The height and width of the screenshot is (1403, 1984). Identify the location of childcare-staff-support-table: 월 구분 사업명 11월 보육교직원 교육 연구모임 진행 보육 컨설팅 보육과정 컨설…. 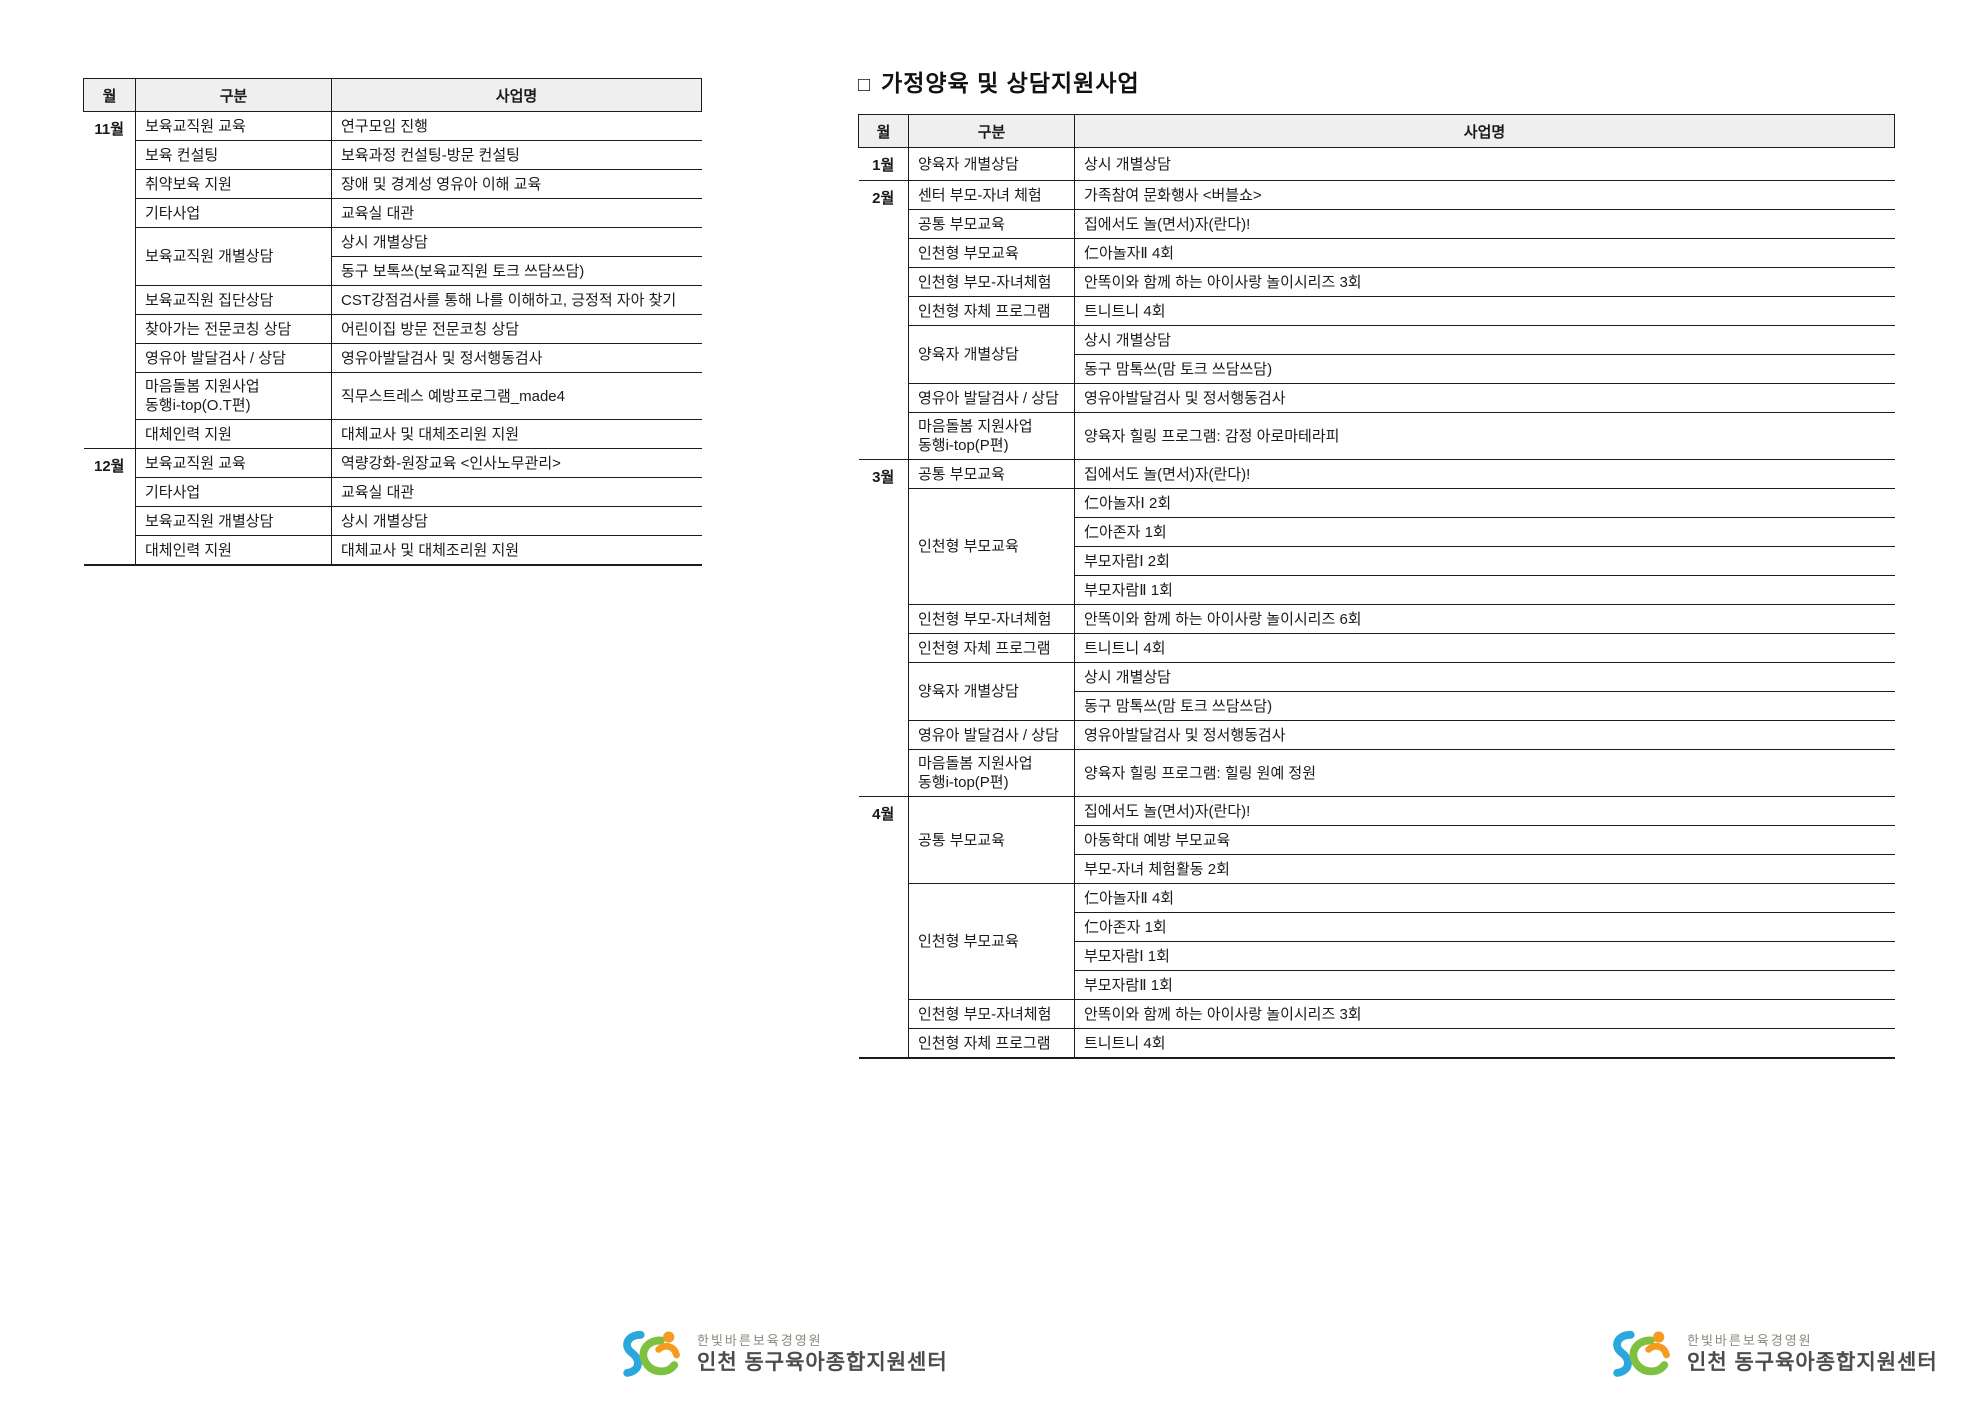
(392, 322).